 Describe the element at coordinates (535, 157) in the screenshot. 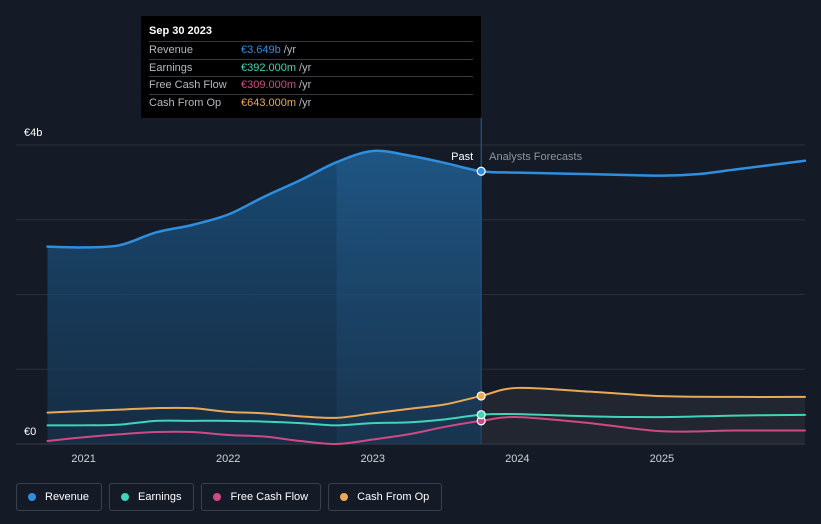

I see `forecast-label: Analysts Forecasts` at that location.